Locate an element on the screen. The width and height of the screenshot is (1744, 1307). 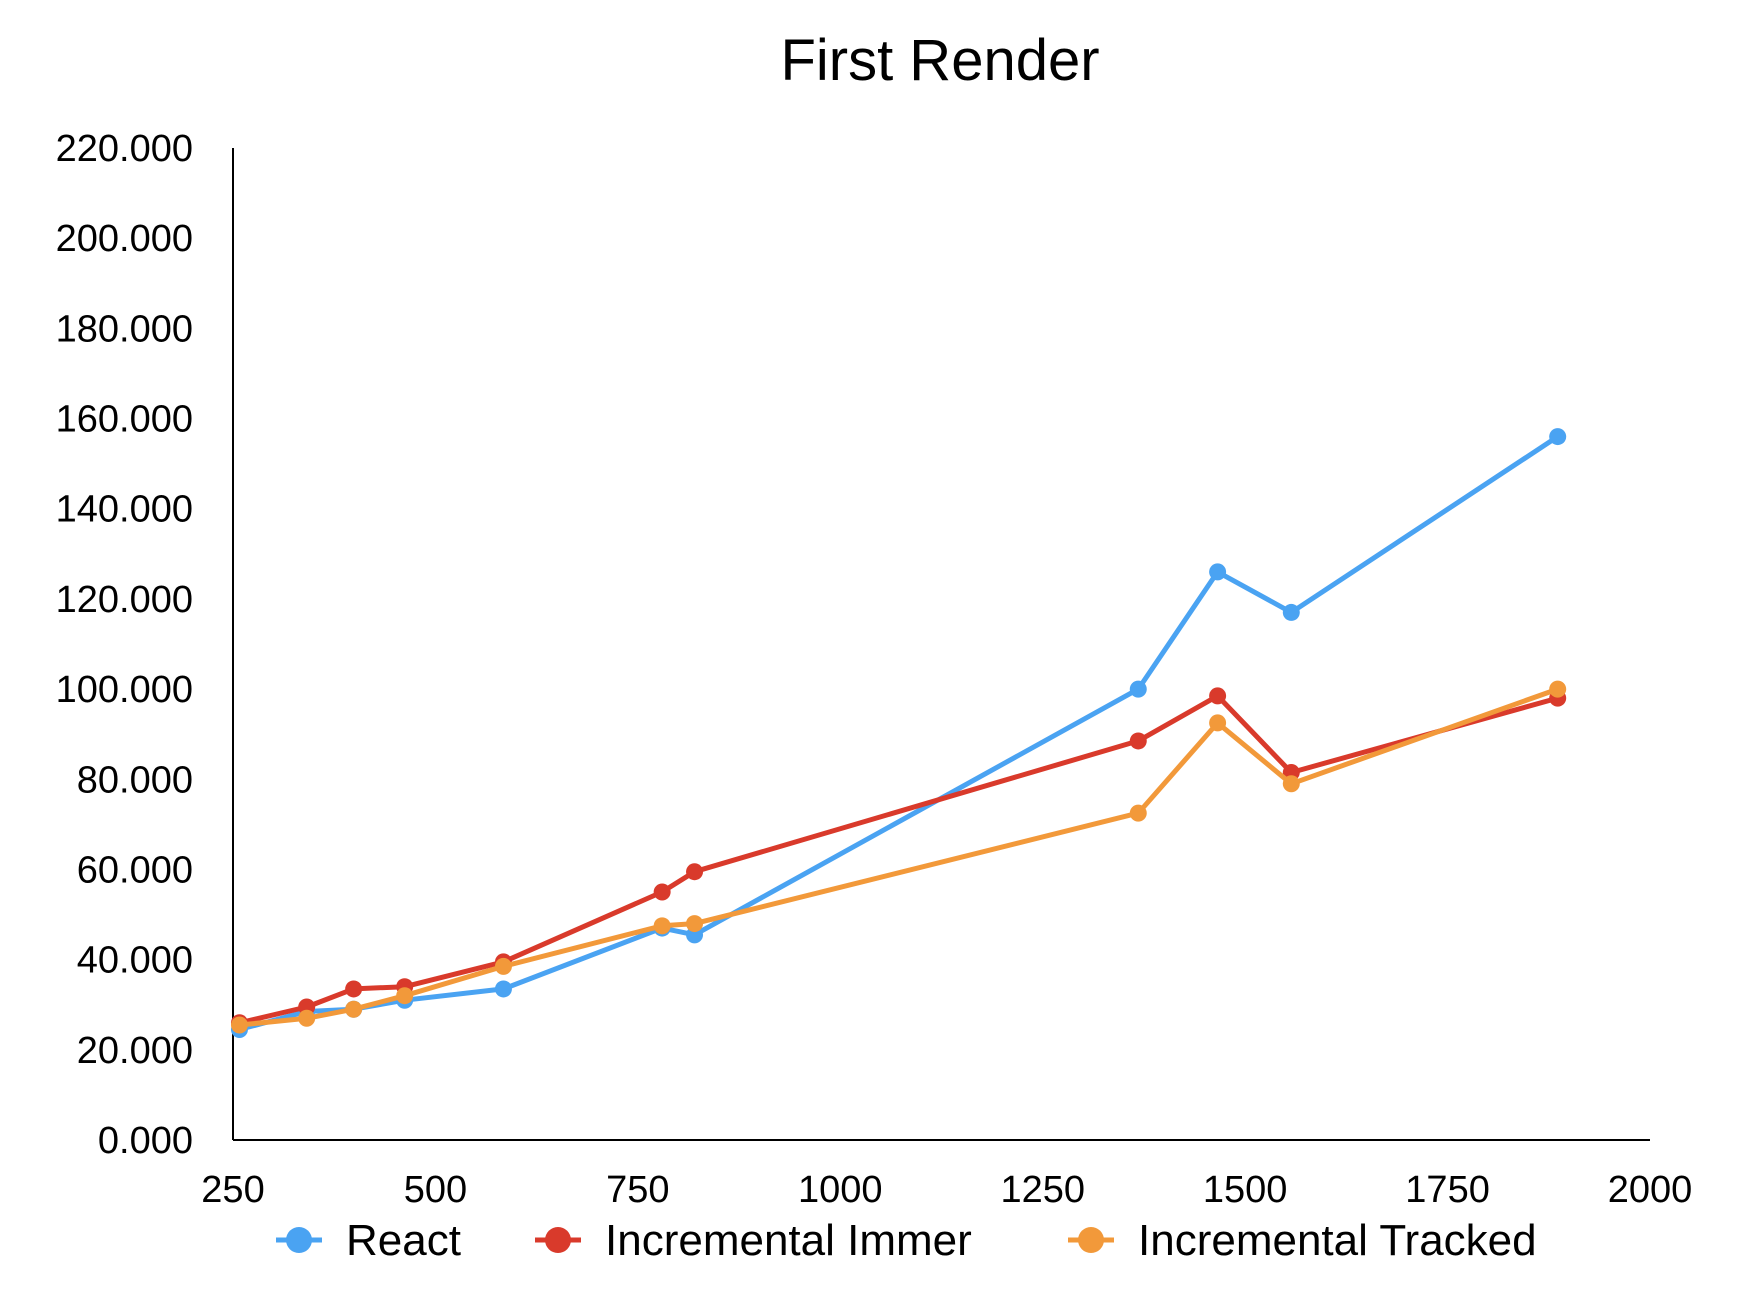
legend-label: Incremental Immer is located at coordinates (788, 1240).